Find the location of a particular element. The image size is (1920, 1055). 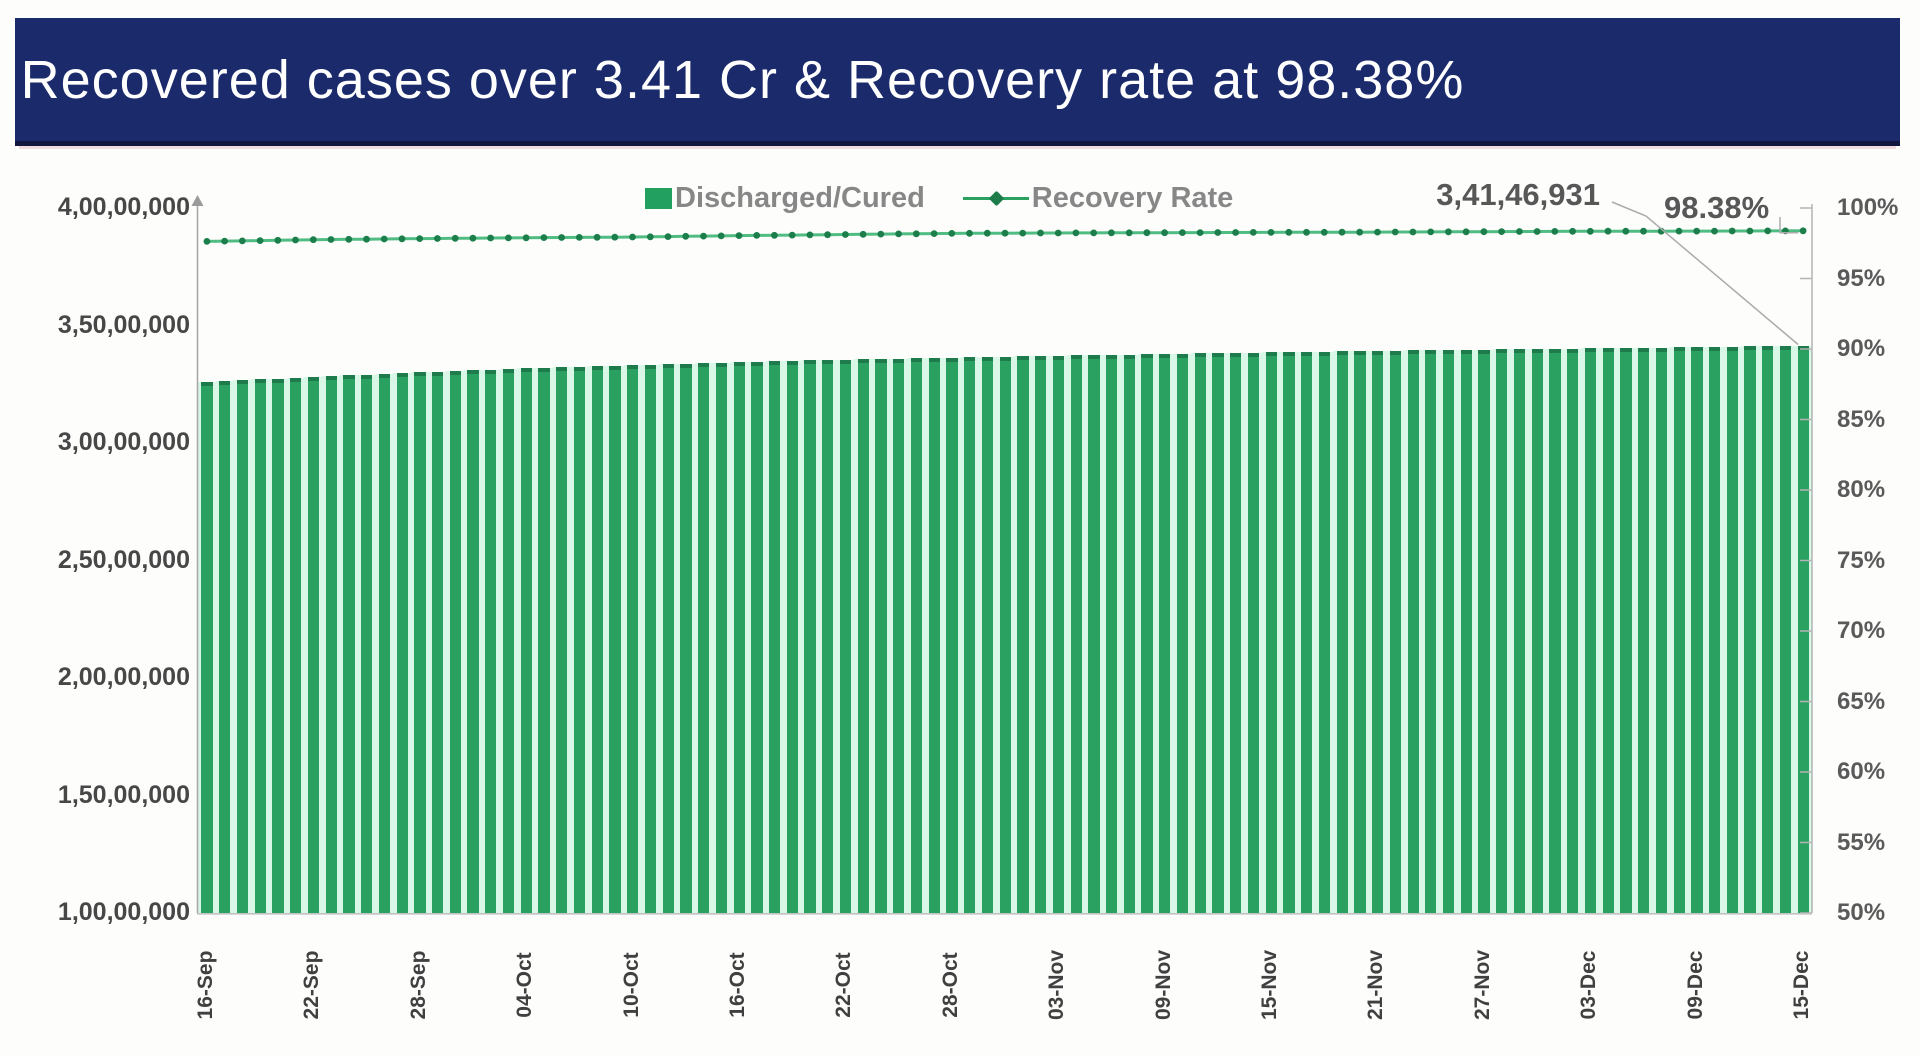

left-axis-tick-label: 3,00,00,000 is located at coordinates (123, 442).